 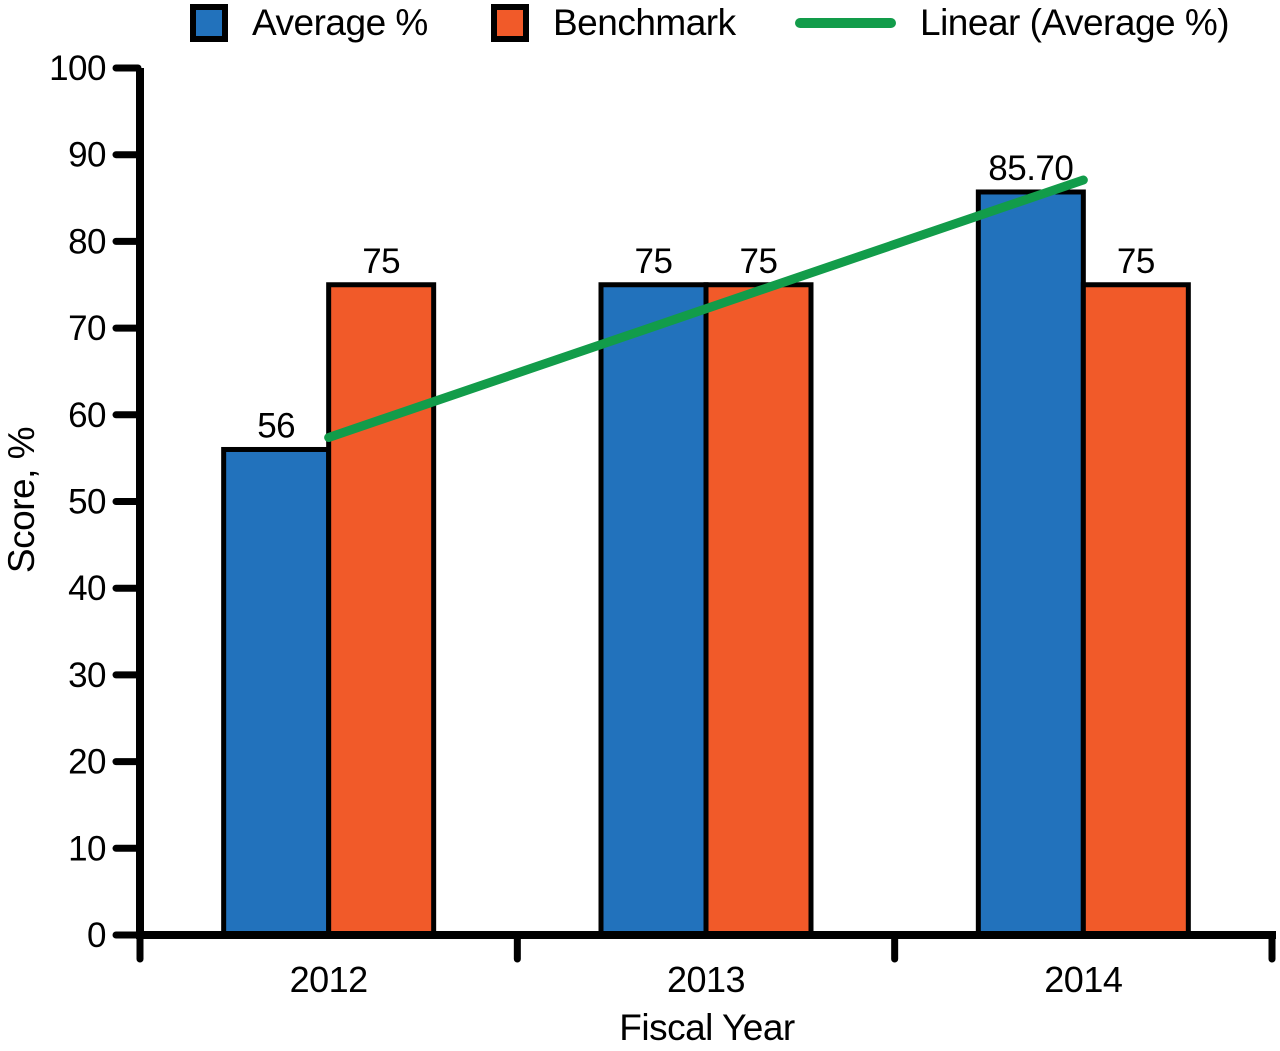 What do you see at coordinates (329, 979) in the screenshot?
I see `x-tick-label: 2012` at bounding box center [329, 979].